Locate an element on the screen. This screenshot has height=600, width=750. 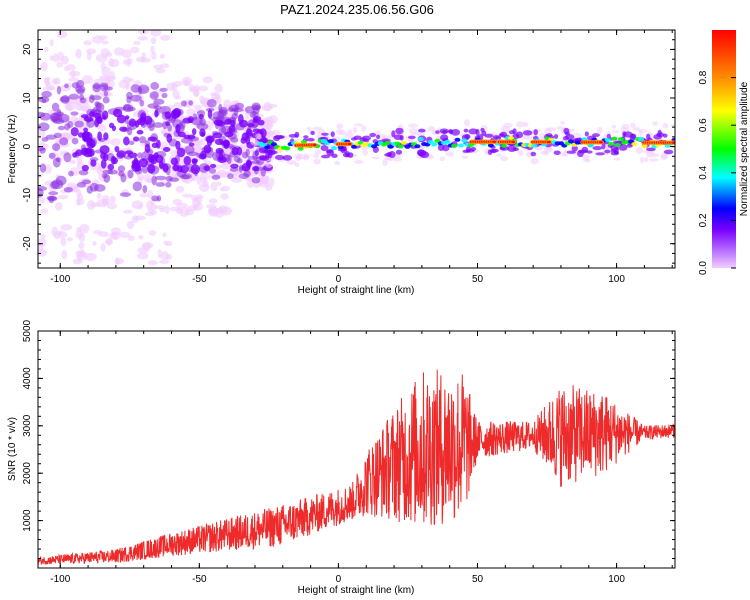
colorbar-tick-label: 0.2 is located at coordinates (703, 220).